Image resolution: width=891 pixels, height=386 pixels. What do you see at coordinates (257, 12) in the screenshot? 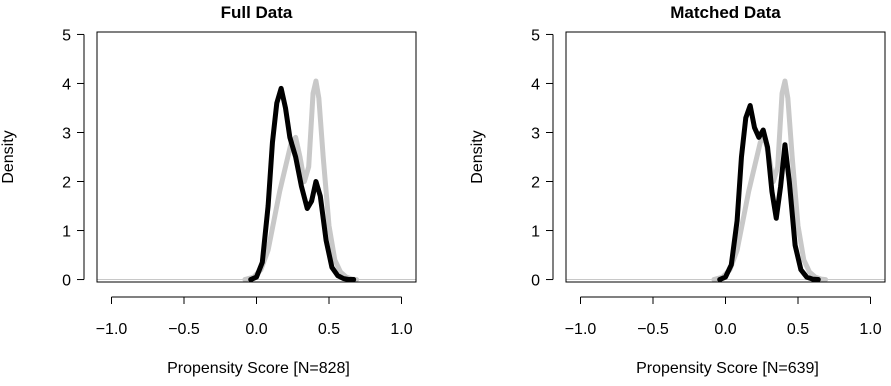
I see `chart-title: Full Data` at bounding box center [257, 12].